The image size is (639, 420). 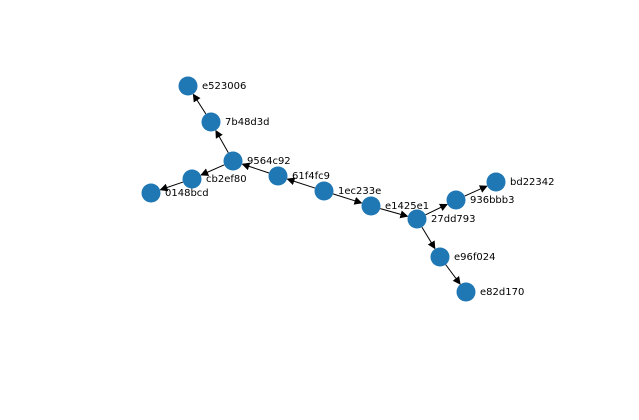 What do you see at coordinates (222, 141) in the screenshot?
I see `edge-9564c92-to-7b48d3d` at bounding box center [222, 141].